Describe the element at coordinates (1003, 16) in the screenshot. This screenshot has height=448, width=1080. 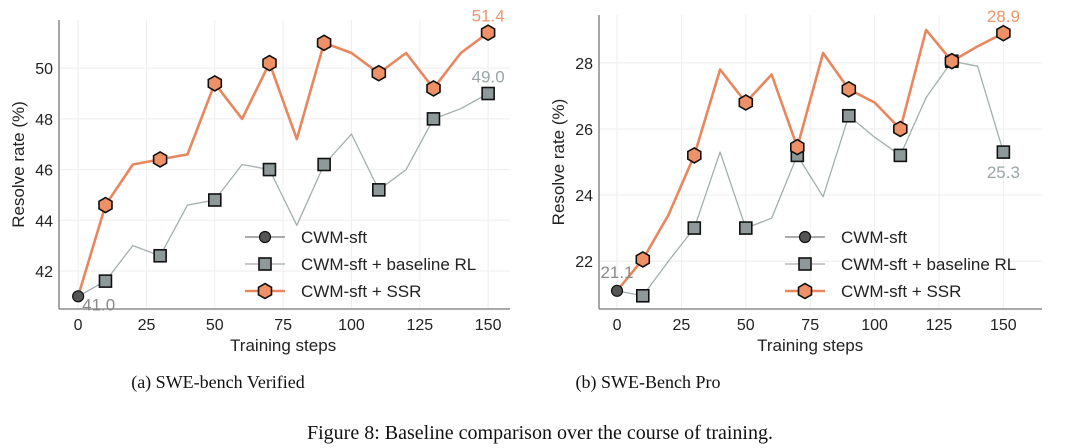
I see `annotation-label: 28.9` at that location.